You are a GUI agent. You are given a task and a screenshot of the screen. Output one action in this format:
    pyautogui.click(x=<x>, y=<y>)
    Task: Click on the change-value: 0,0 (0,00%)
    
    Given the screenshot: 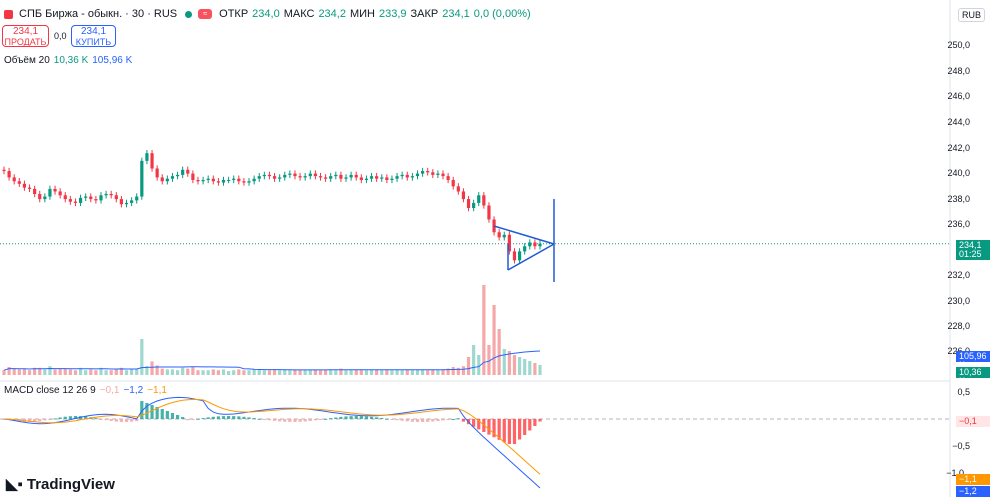 What is the action you would take?
    pyautogui.click(x=502, y=14)
    